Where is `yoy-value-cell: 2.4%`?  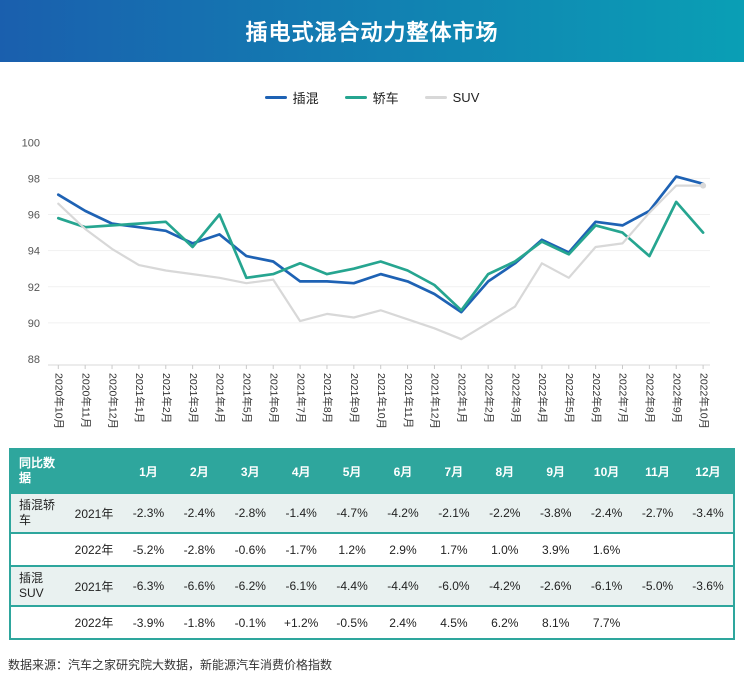
yoy-value-cell: 2.4% is located at coordinates (403, 622).